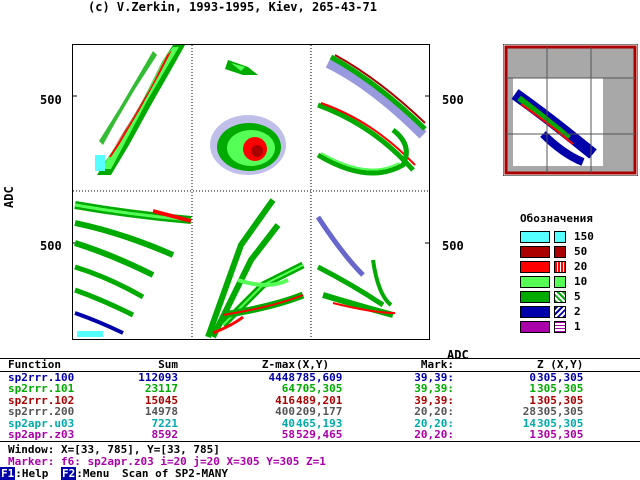 The height and width of the screenshot is (480, 640). What do you see at coordinates (288, 388) in the screenshot?
I see `row-zmax: 64` at bounding box center [288, 388].